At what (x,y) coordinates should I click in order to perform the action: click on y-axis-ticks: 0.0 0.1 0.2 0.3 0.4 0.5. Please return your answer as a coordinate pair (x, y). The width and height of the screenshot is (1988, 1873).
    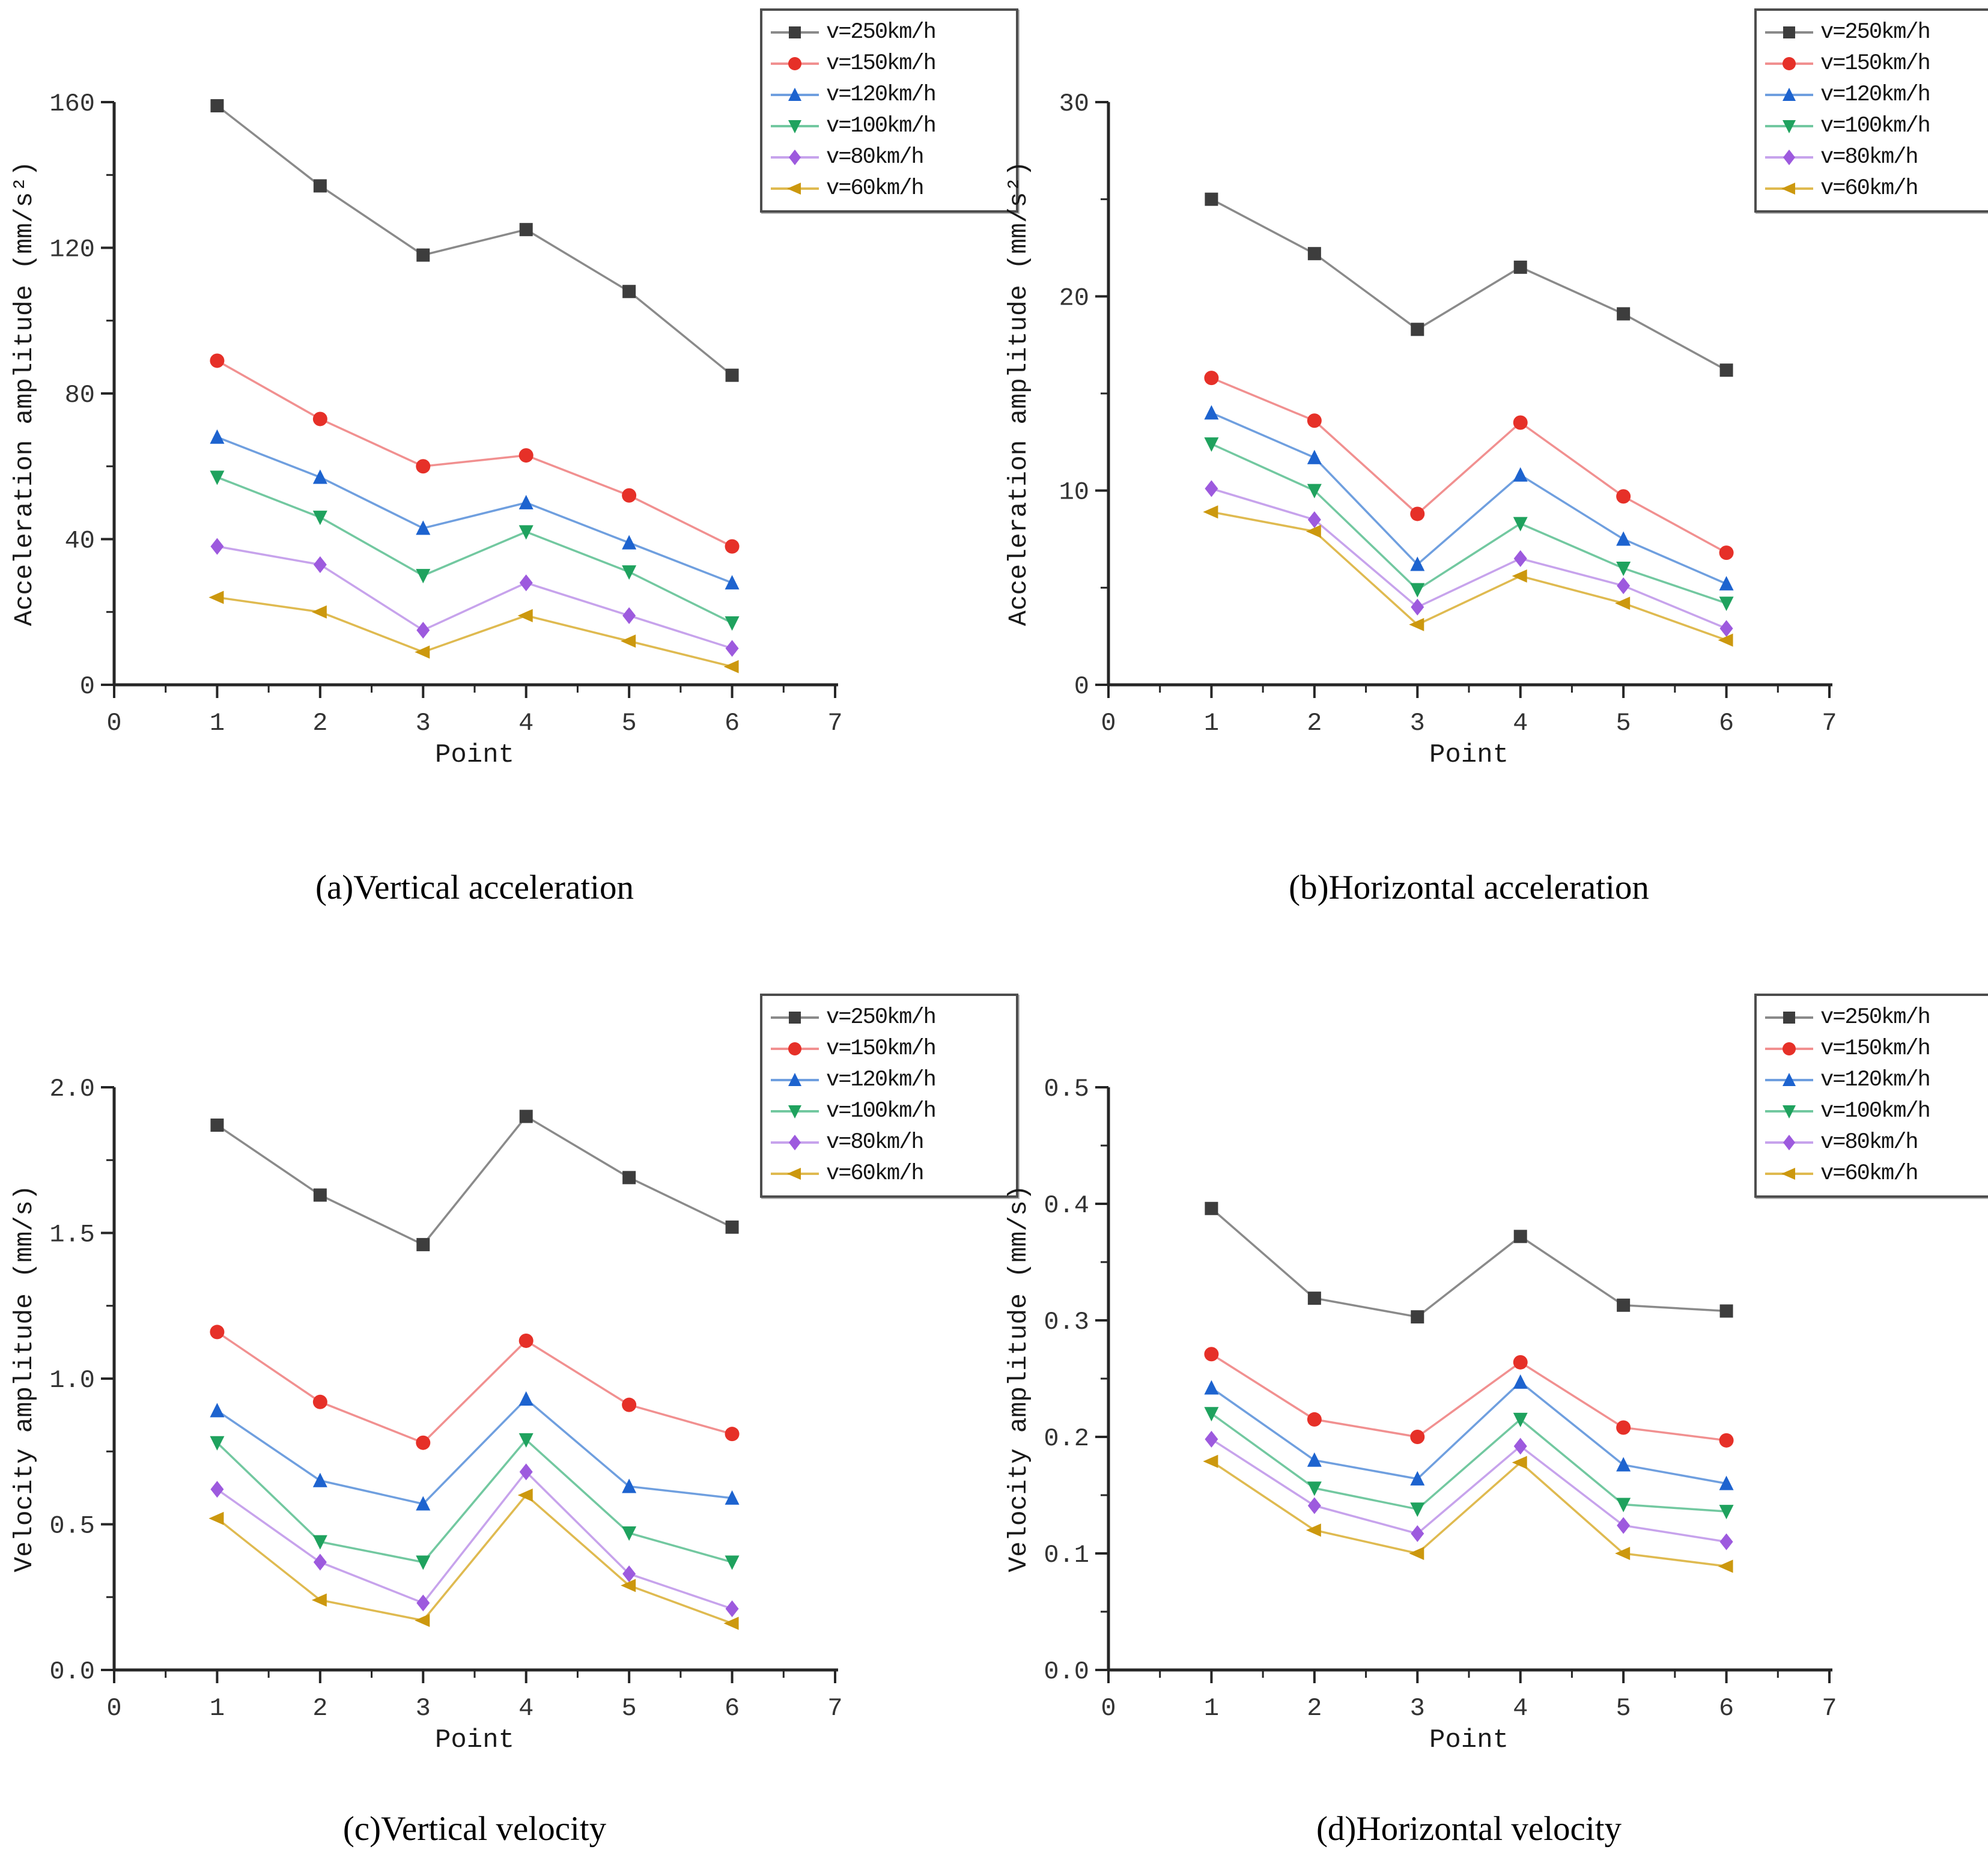
    Looking at the image, I should click on (1076, 1380).